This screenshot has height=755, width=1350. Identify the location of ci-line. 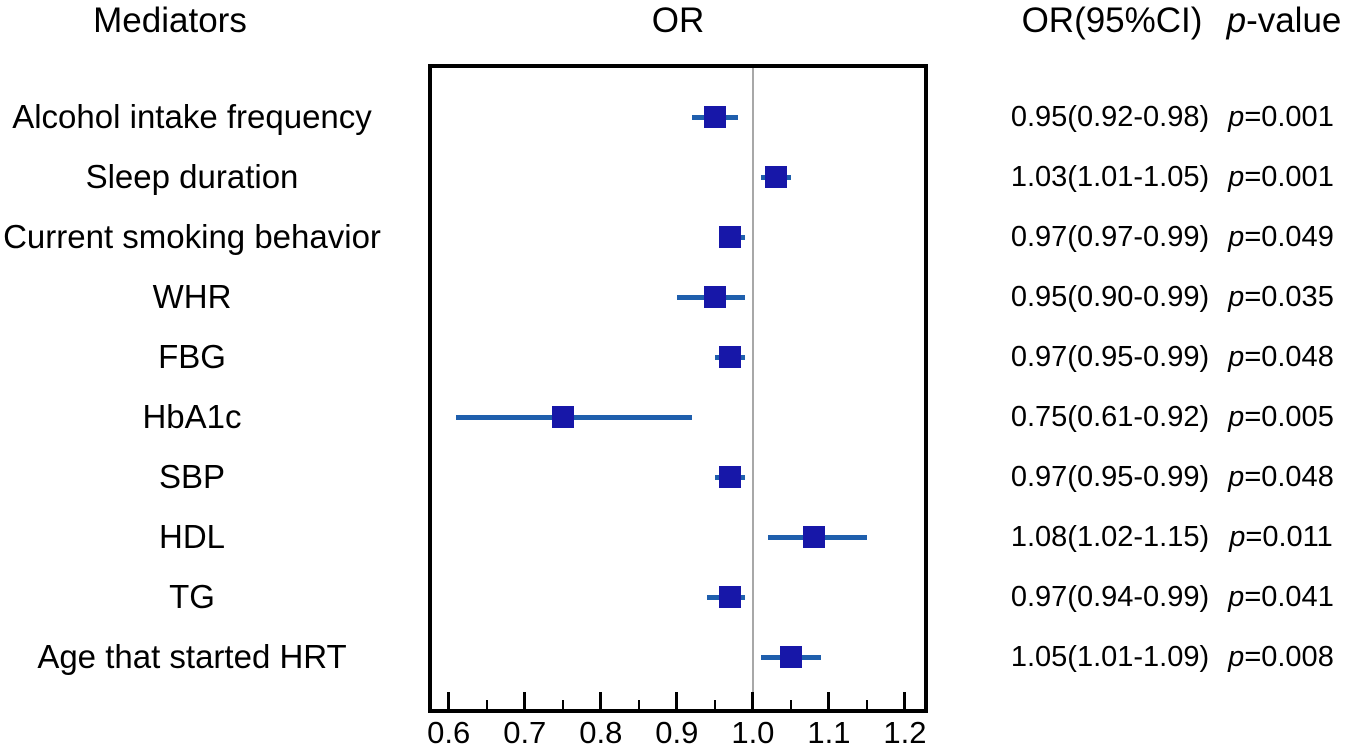
(574, 417).